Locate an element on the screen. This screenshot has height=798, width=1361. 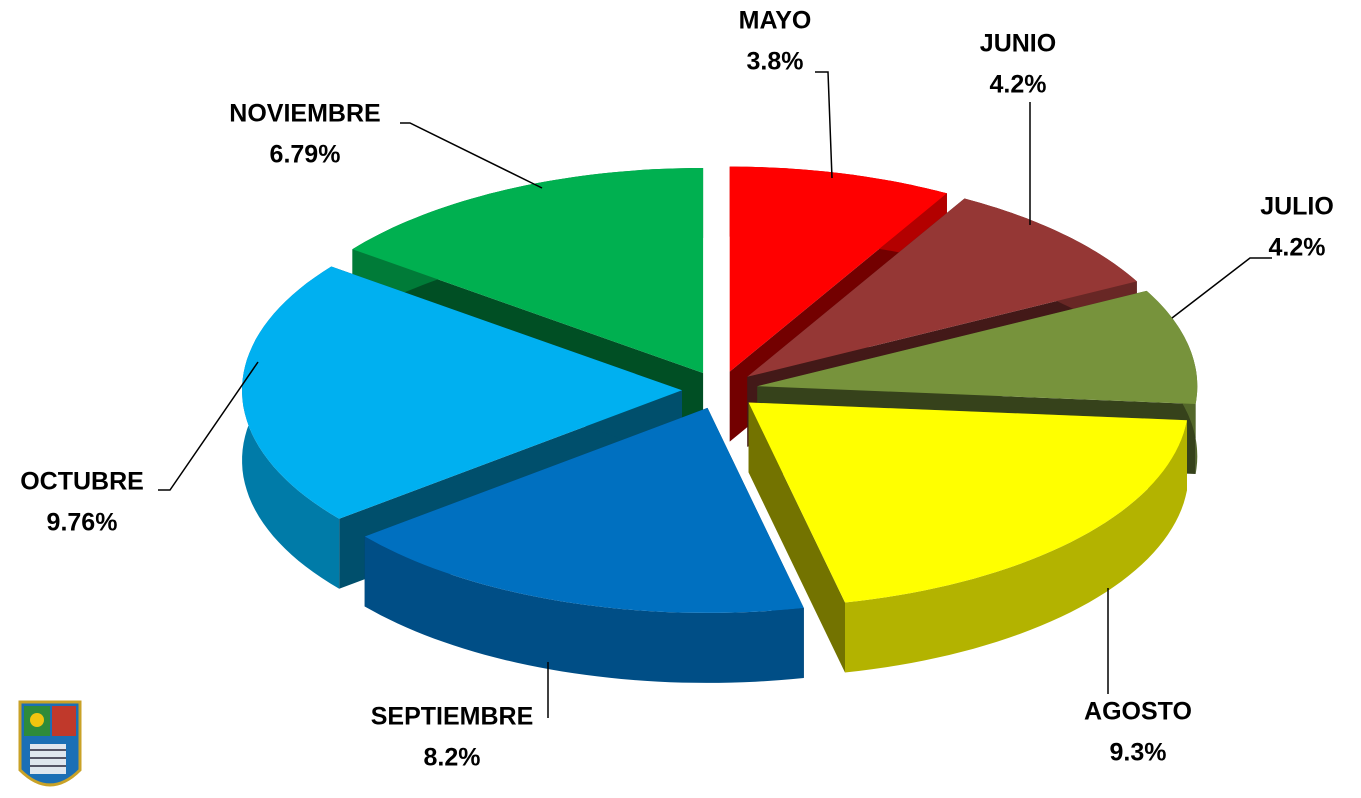
slice-label: MAYO is located at coordinates (775, 21).